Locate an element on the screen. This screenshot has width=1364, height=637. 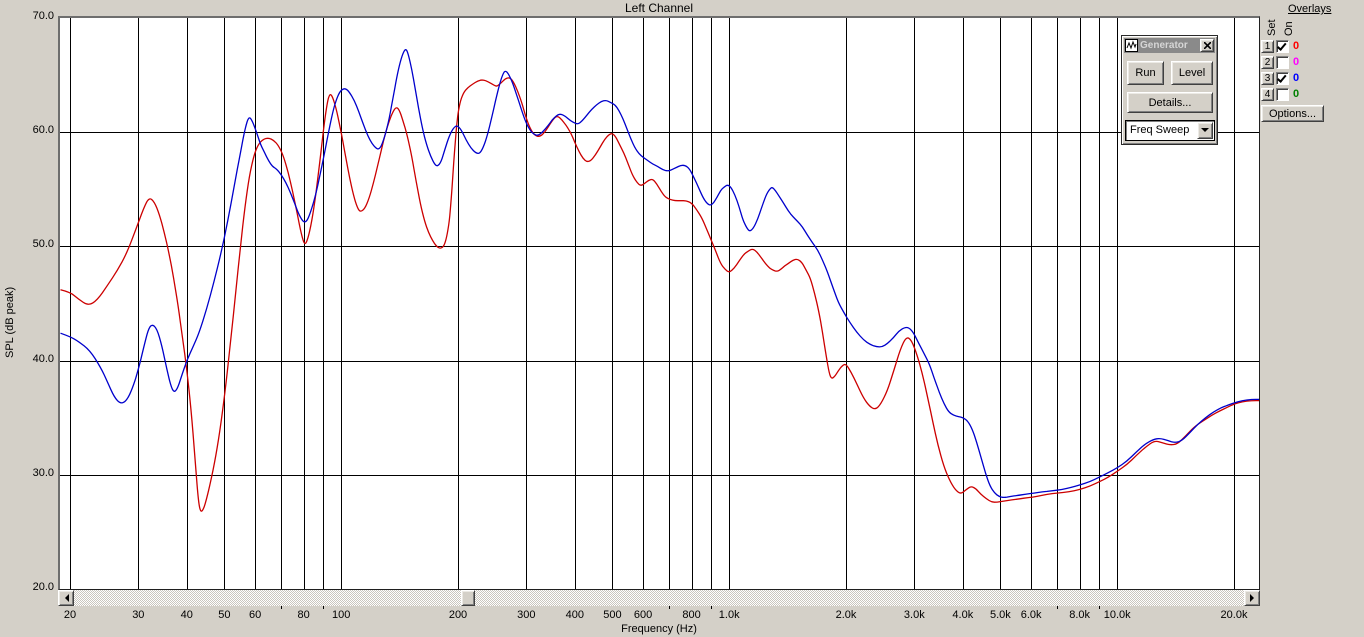
y-tick-label: 60.0 is located at coordinates (43, 130).